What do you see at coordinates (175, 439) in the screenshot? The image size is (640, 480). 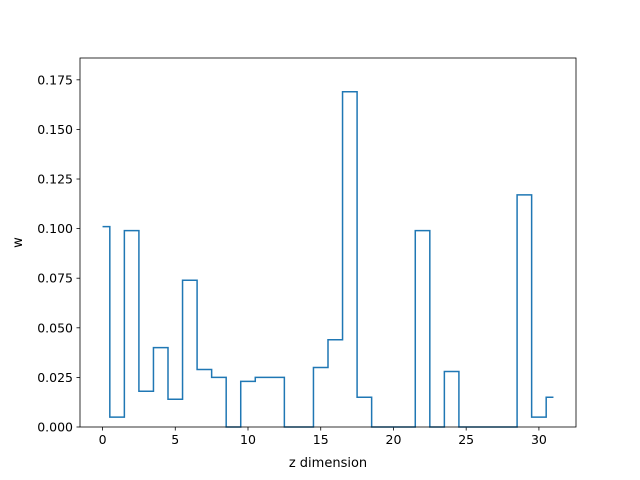 I see `x-tick-label: 5` at bounding box center [175, 439].